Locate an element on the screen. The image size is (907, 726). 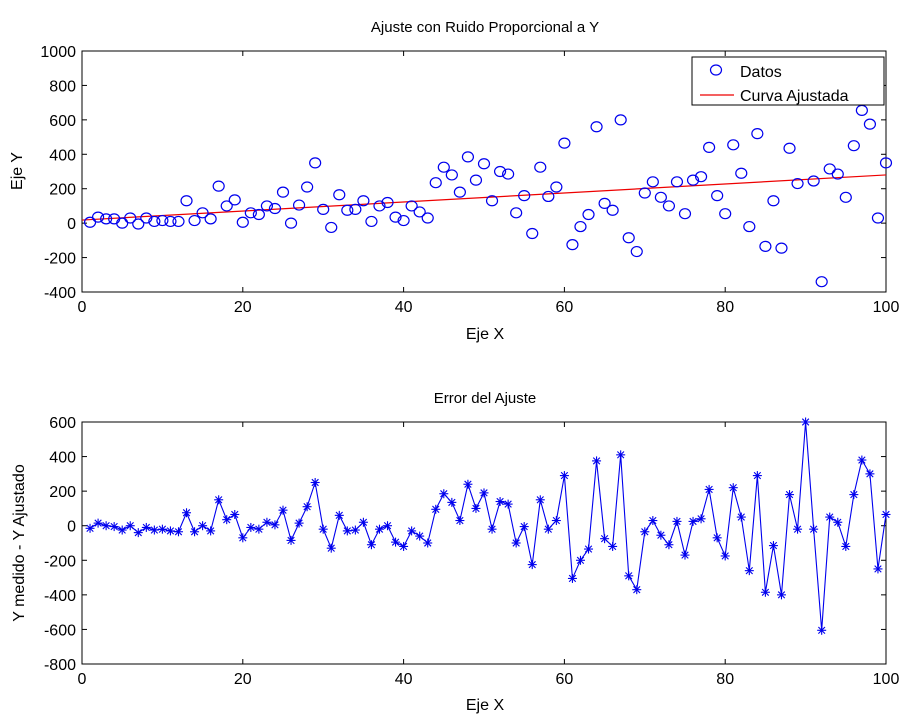
error-chart-x-tick-label: 0 is located at coordinates (82, 679).